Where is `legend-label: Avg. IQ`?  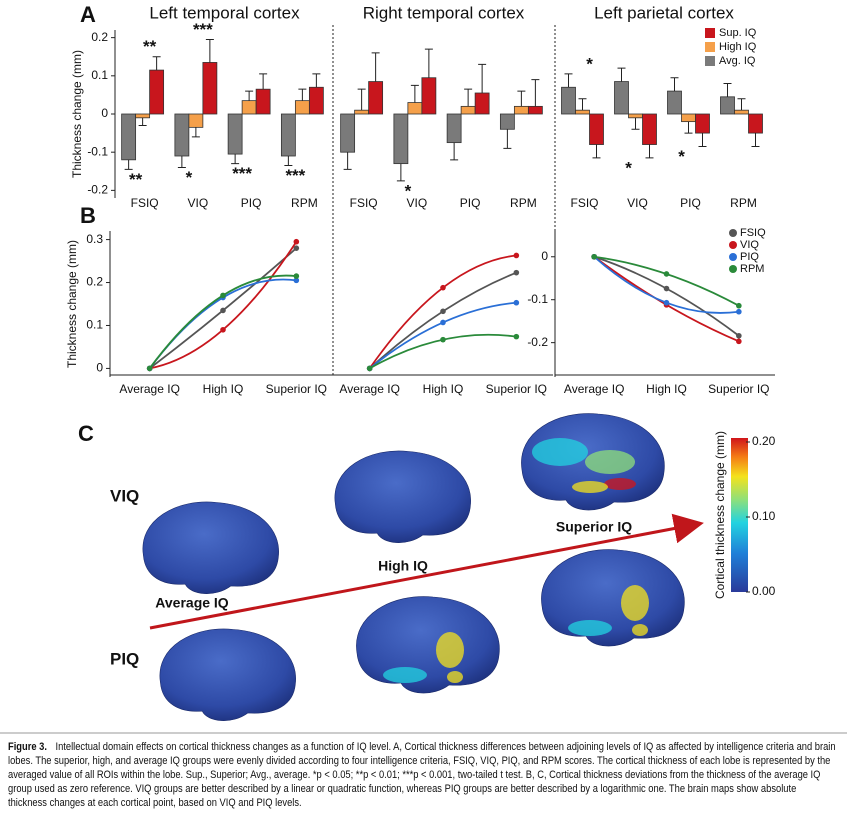 legend-label: Avg. IQ is located at coordinates (737, 61).